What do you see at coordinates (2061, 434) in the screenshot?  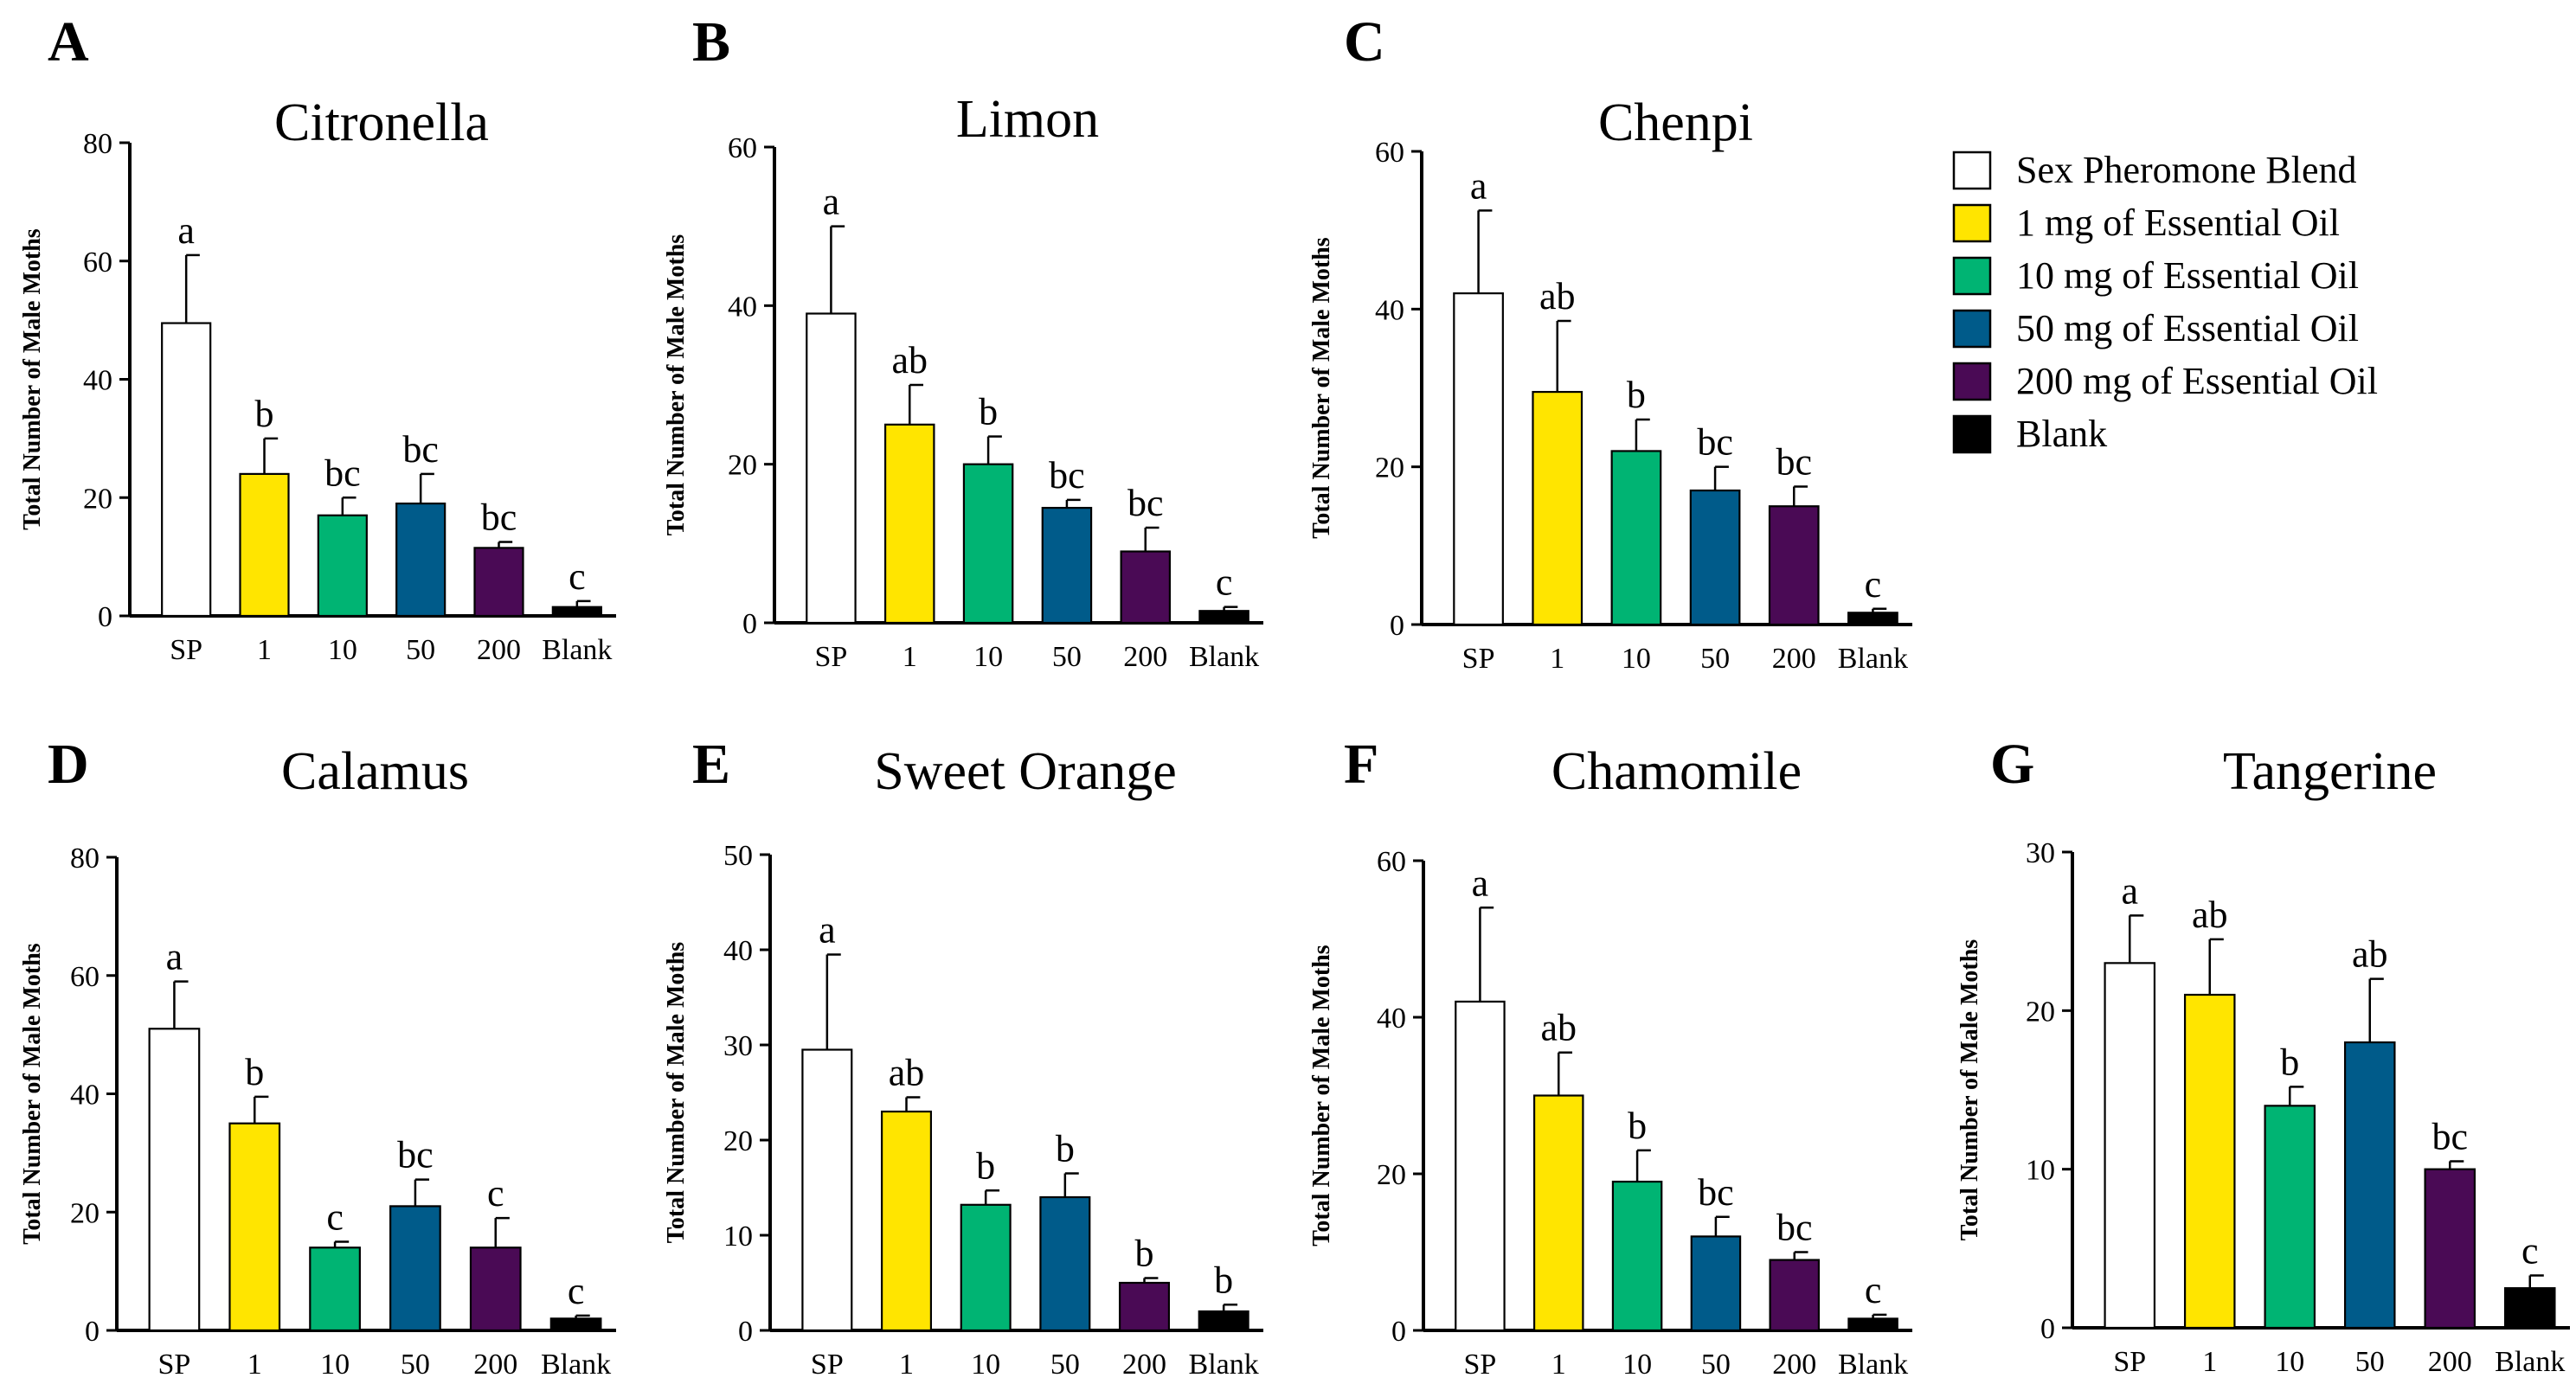 I see `legend-label: Blank` at bounding box center [2061, 434].